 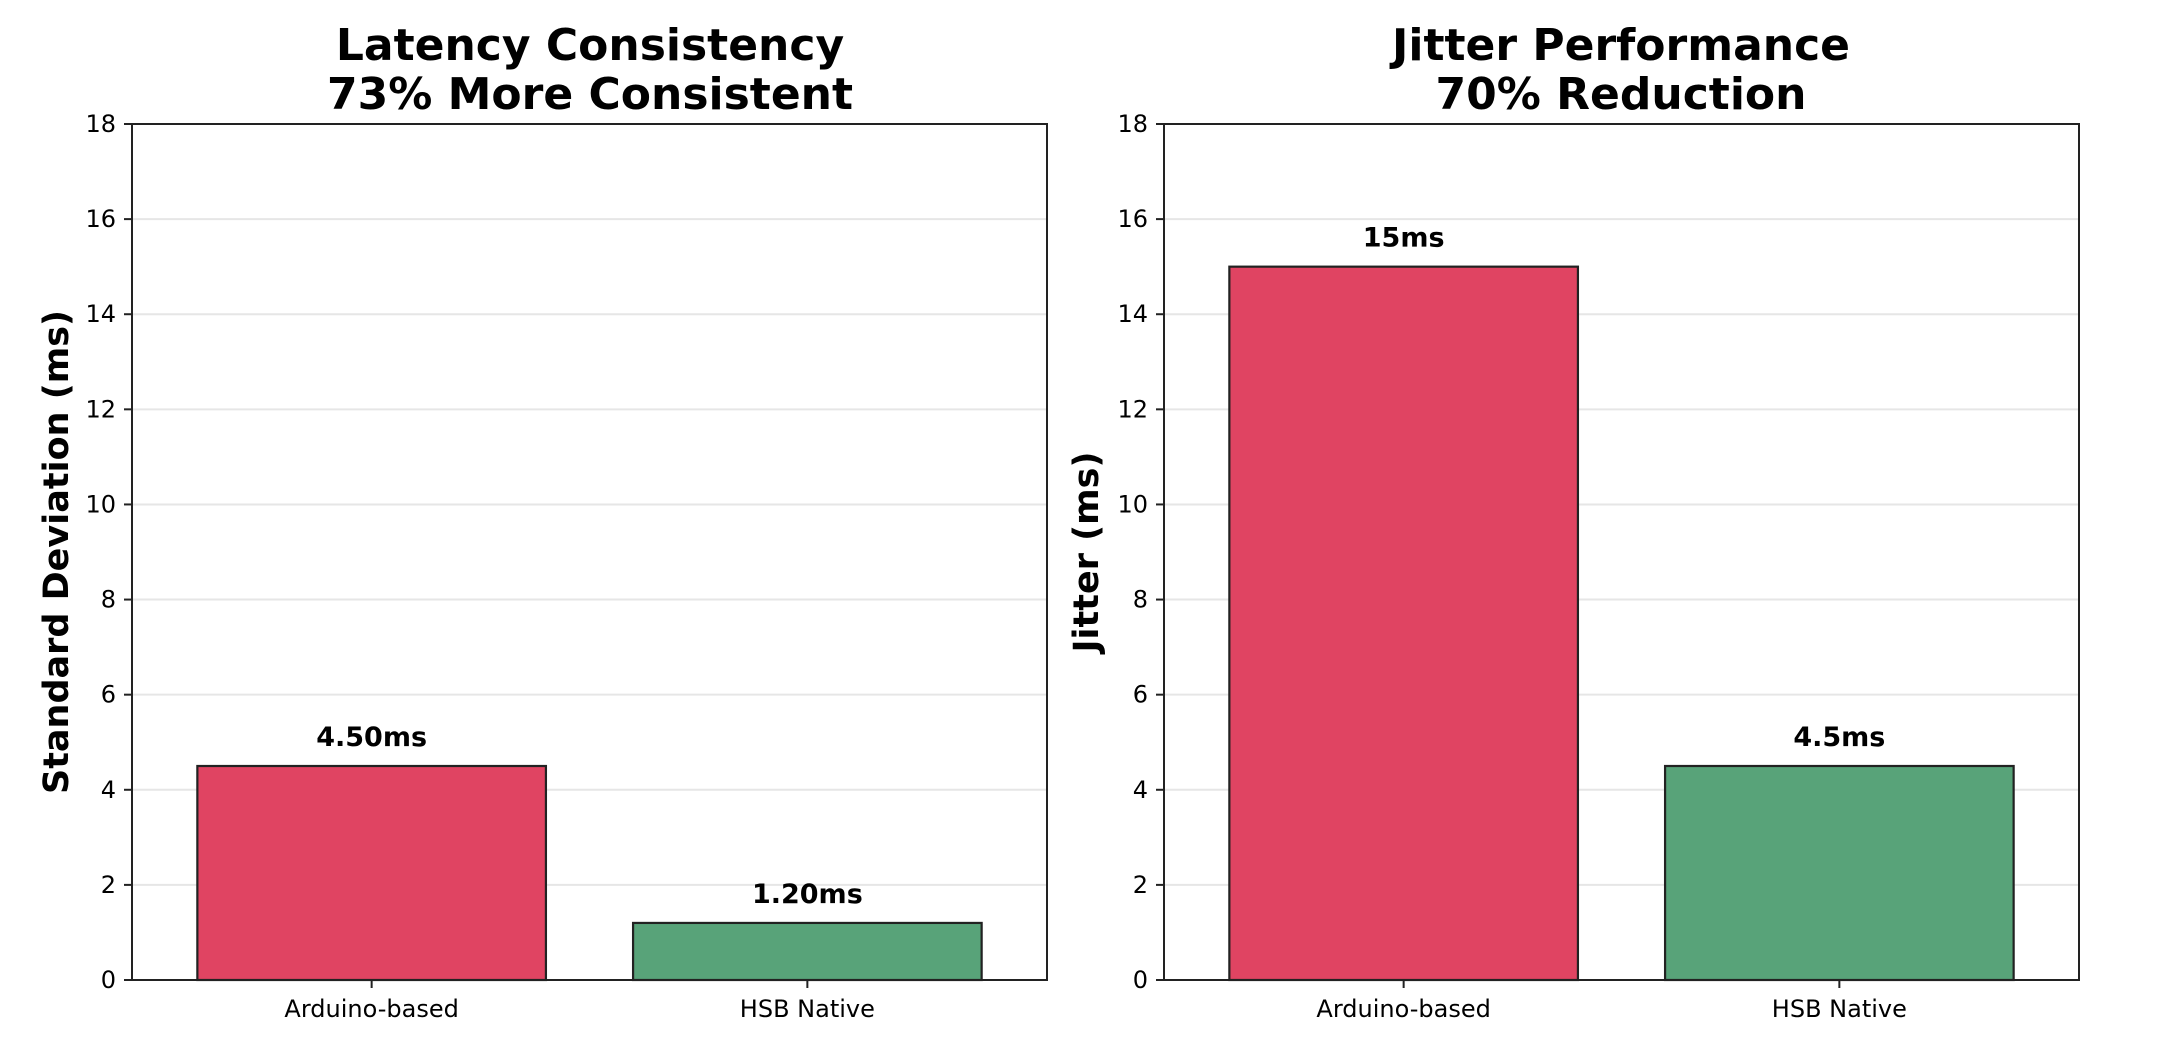 I want to click on data-label: 1.20ms, so click(x=807, y=894).